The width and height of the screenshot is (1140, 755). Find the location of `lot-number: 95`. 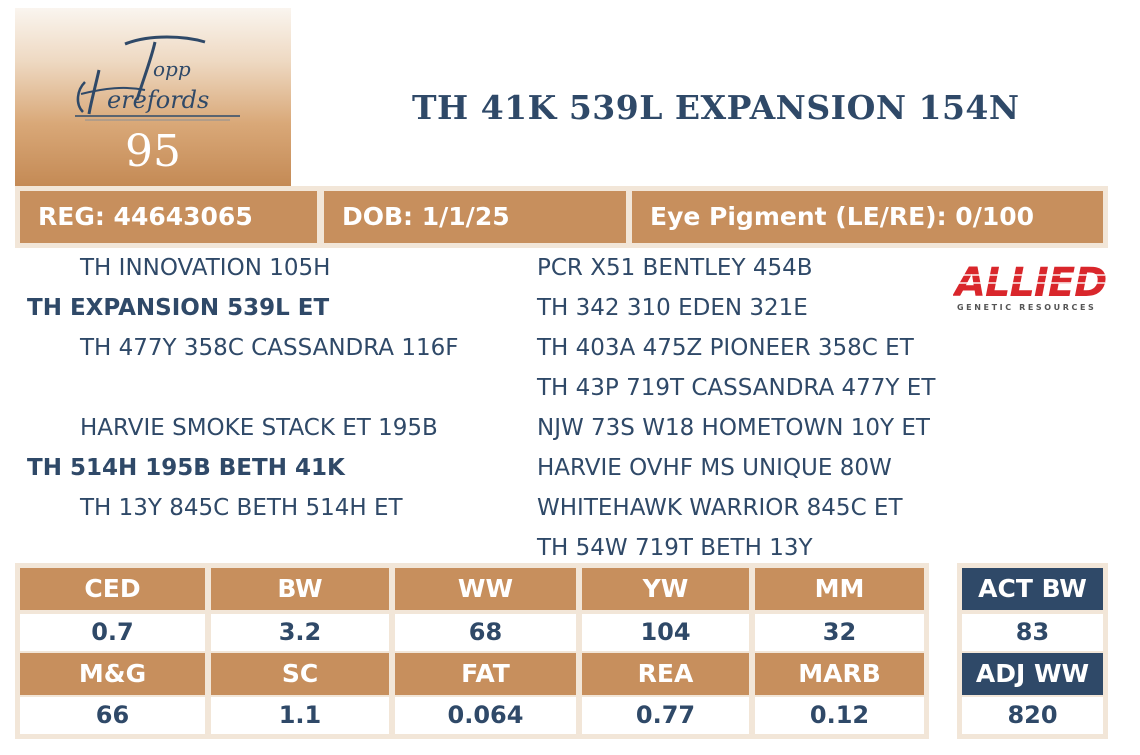

lot-number: 95 is located at coordinates (153, 151).